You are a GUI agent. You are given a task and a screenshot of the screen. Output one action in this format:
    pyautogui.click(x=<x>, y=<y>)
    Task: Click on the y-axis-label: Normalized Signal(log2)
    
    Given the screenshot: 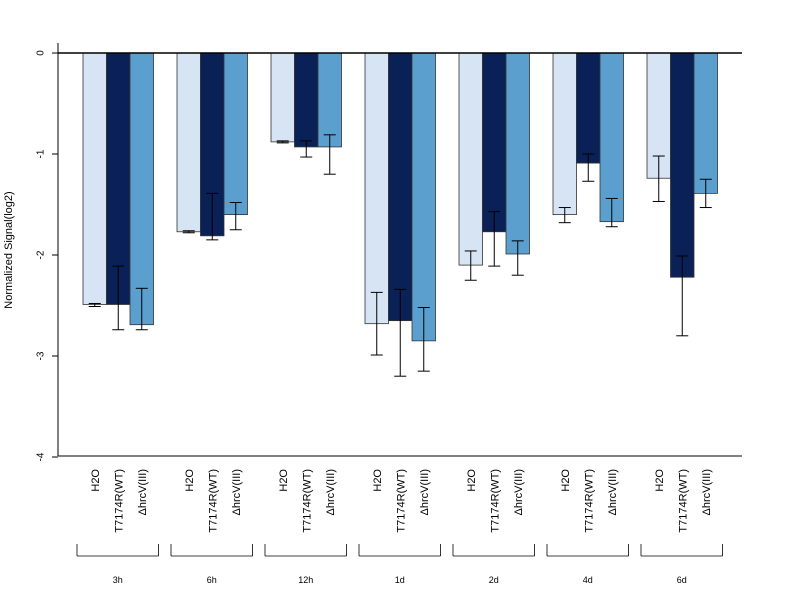 What is the action you would take?
    pyautogui.click(x=9, y=249)
    